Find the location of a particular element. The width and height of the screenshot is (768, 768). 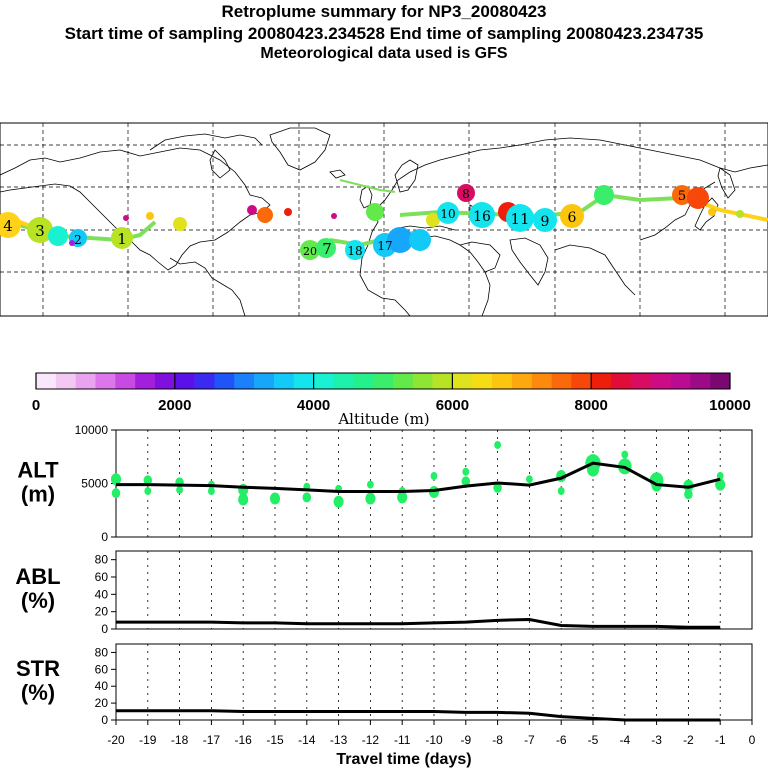

track-label: 20 is located at coordinates (310, 251).